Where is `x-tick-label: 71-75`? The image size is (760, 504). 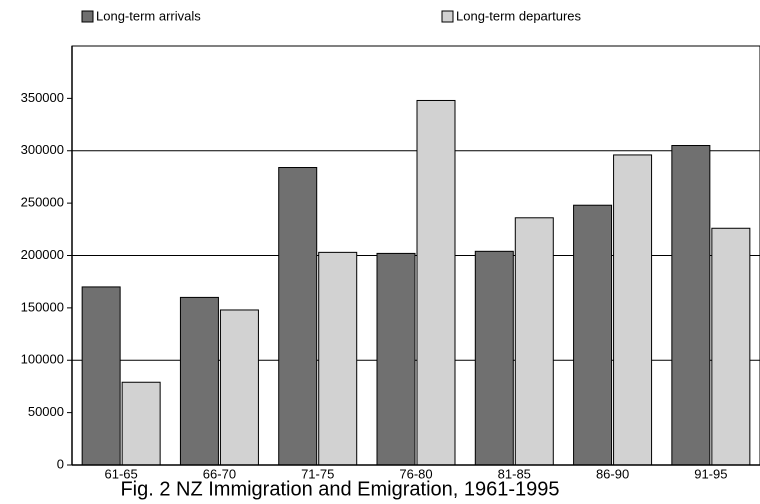 x-tick-label: 71-75 is located at coordinates (317, 473).